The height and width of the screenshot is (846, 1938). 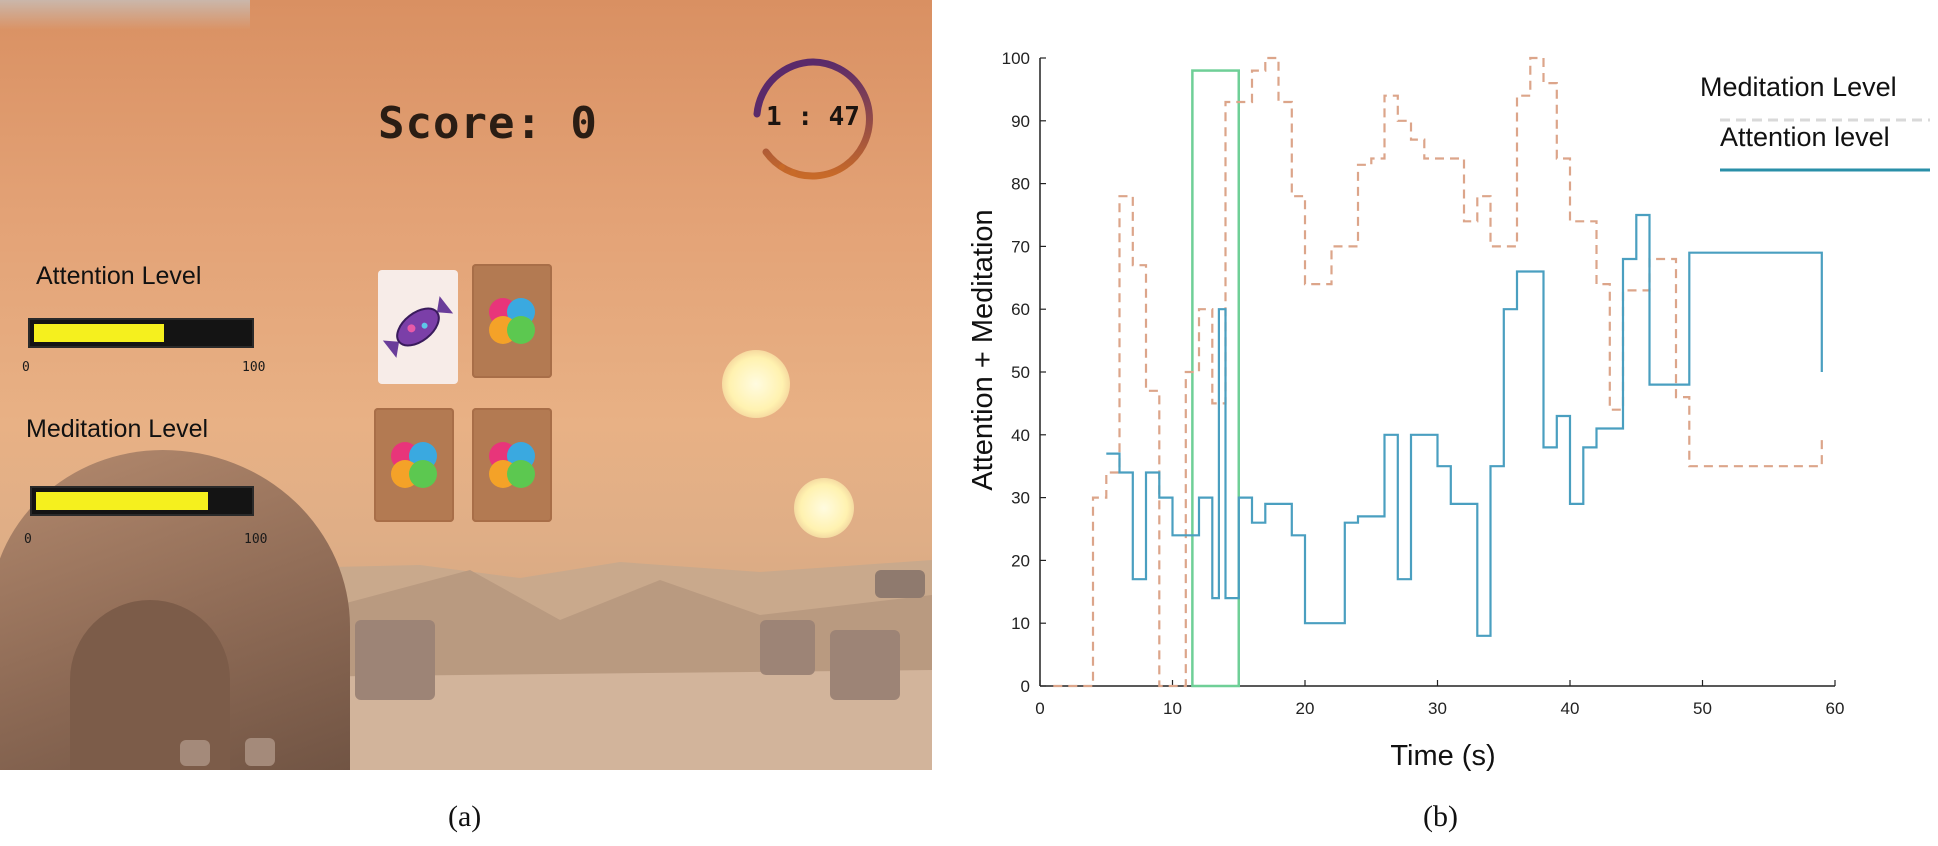 I want to click on y-tick-label: 10, so click(x=1020, y=623).